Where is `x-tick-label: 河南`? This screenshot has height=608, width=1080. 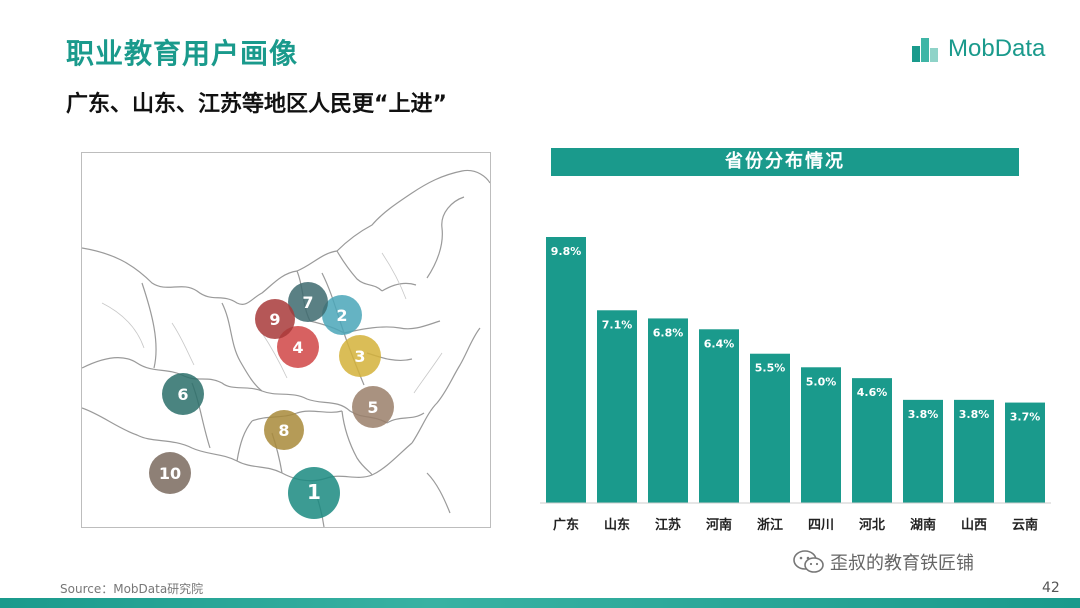 x-tick-label: 河南 is located at coordinates (719, 525).